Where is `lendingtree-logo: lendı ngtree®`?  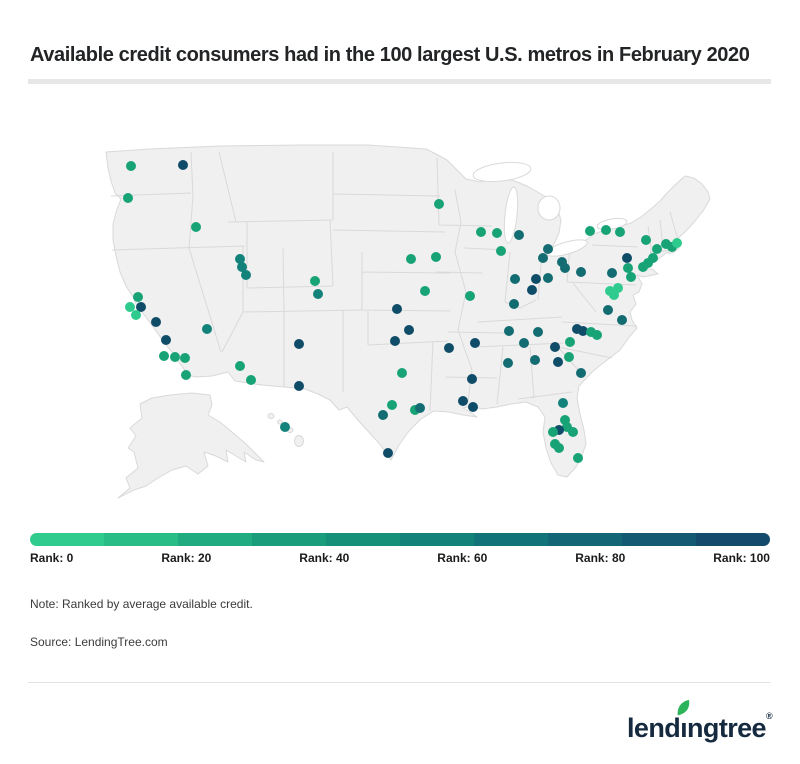
lendingtree-logo: lendı ngtree® is located at coordinates (700, 721).